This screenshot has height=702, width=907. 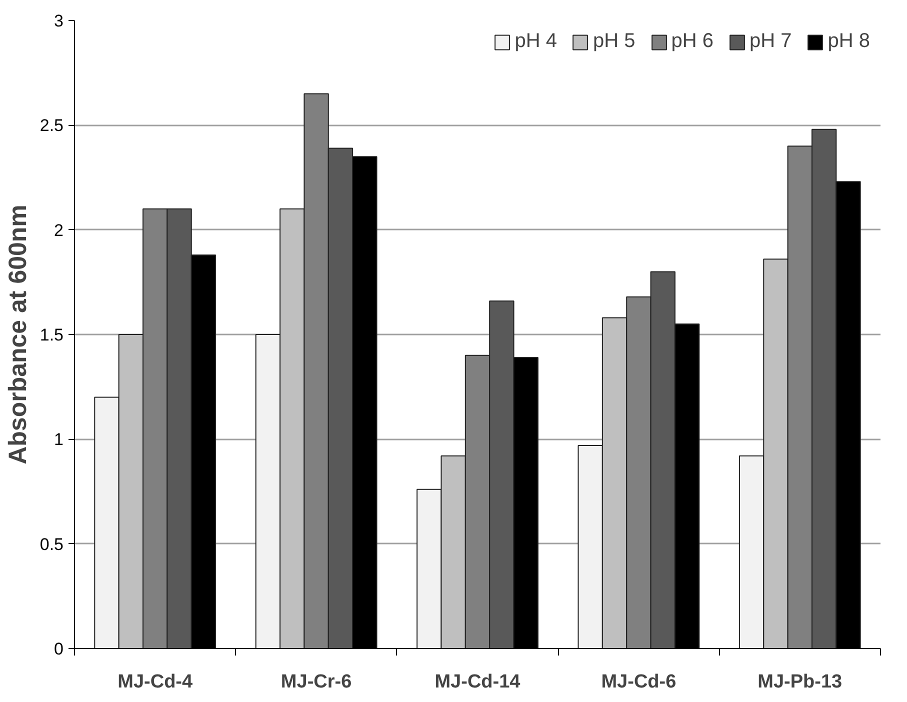 What do you see at coordinates (59, 440) in the screenshot?
I see `y-tick-label: 1` at bounding box center [59, 440].